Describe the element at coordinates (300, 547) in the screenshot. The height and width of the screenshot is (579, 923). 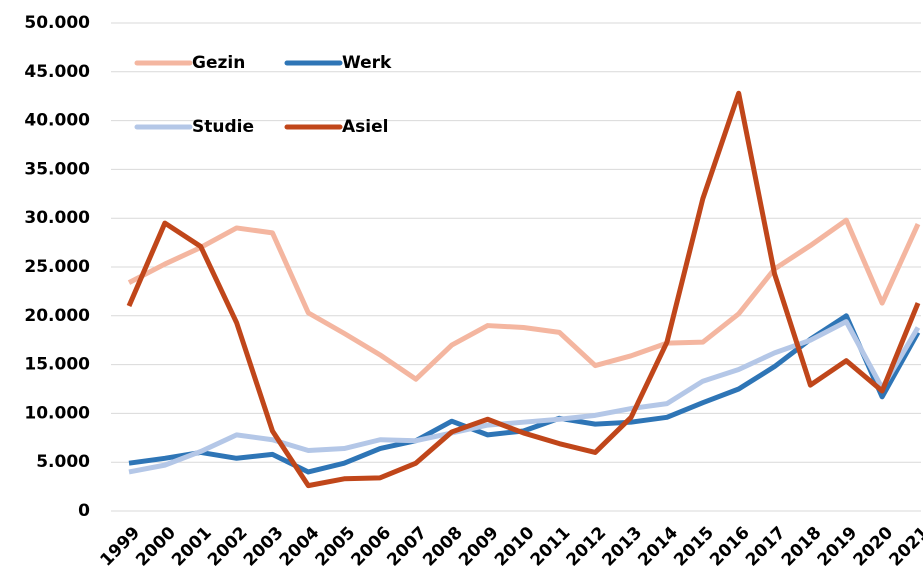
I see `x-tick-label: 2004` at that location.